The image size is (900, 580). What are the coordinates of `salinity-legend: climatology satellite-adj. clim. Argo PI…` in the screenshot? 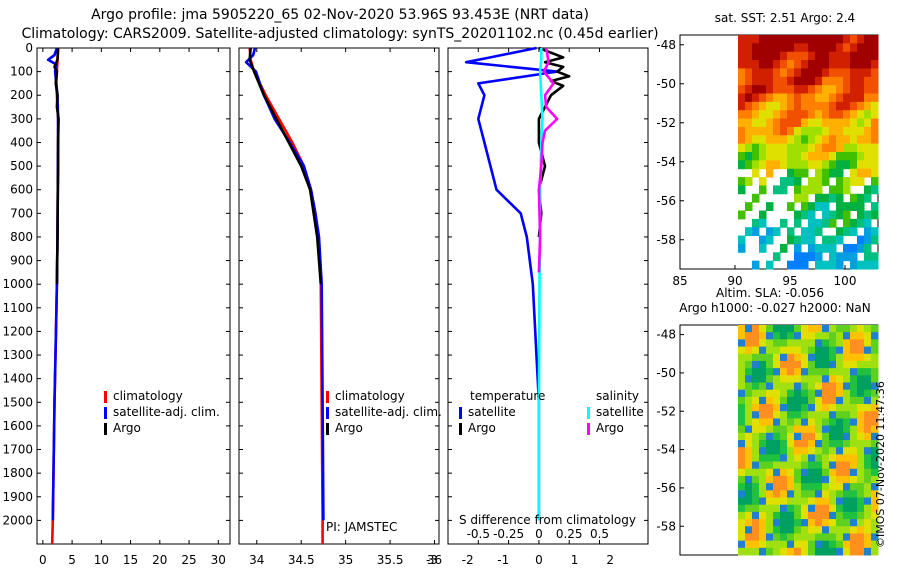 It's located at (384, 461).